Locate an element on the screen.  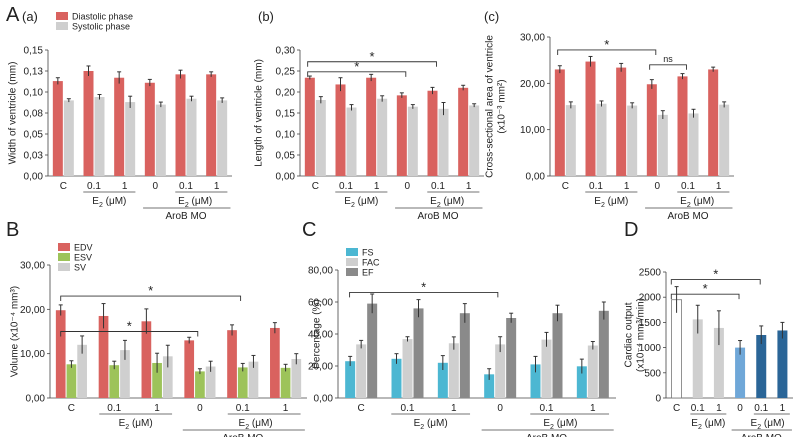
y-tick-label: 0,08 is located at coordinates (34, 114).